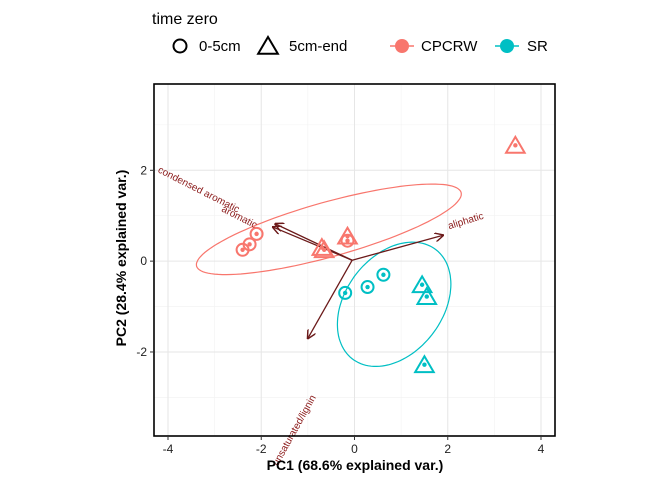  I want to click on y-tick-label: 2, so click(143, 170).